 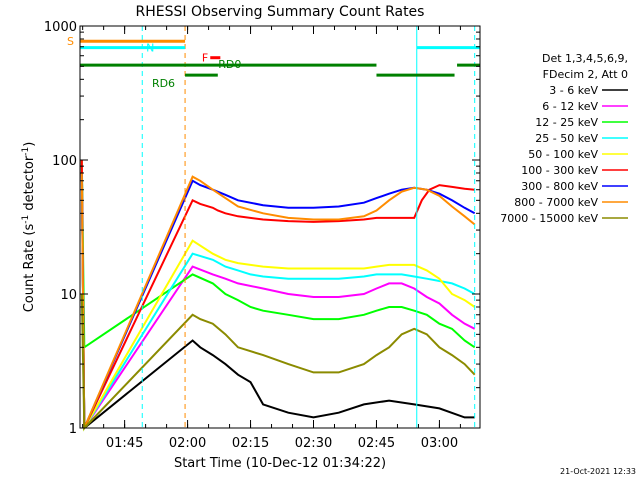 What do you see at coordinates (556, 202) in the screenshot?
I see `legend-label-800-7000-kev: 800 - 7000 keV` at bounding box center [556, 202].